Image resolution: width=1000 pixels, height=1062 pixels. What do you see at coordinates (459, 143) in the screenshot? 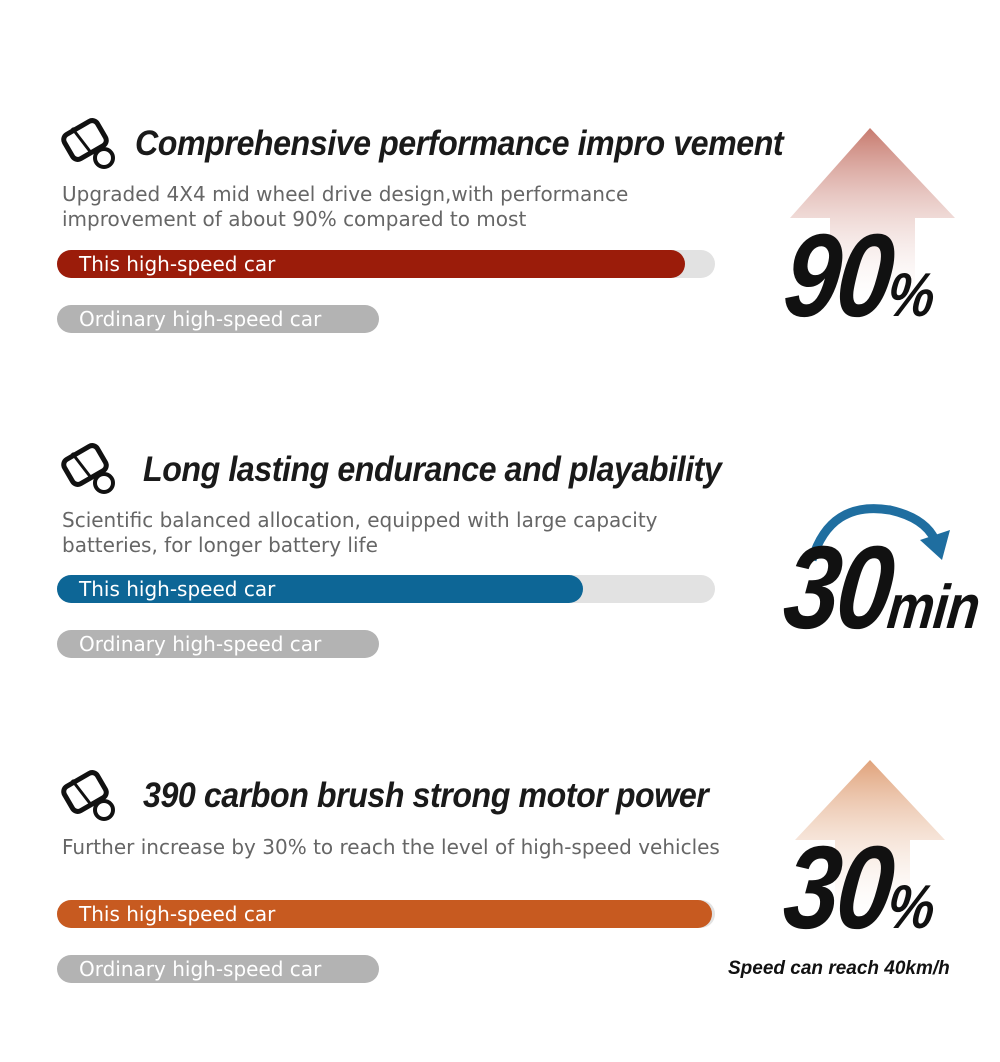
I see `section-title: Comprehensive performance impro vement` at bounding box center [459, 143].